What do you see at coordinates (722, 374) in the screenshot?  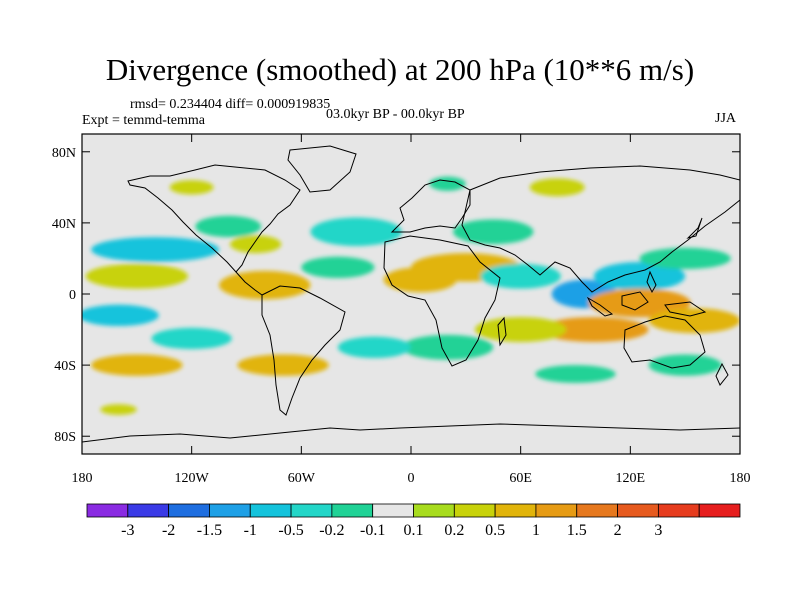 I see `coastline-new-zealand` at bounding box center [722, 374].